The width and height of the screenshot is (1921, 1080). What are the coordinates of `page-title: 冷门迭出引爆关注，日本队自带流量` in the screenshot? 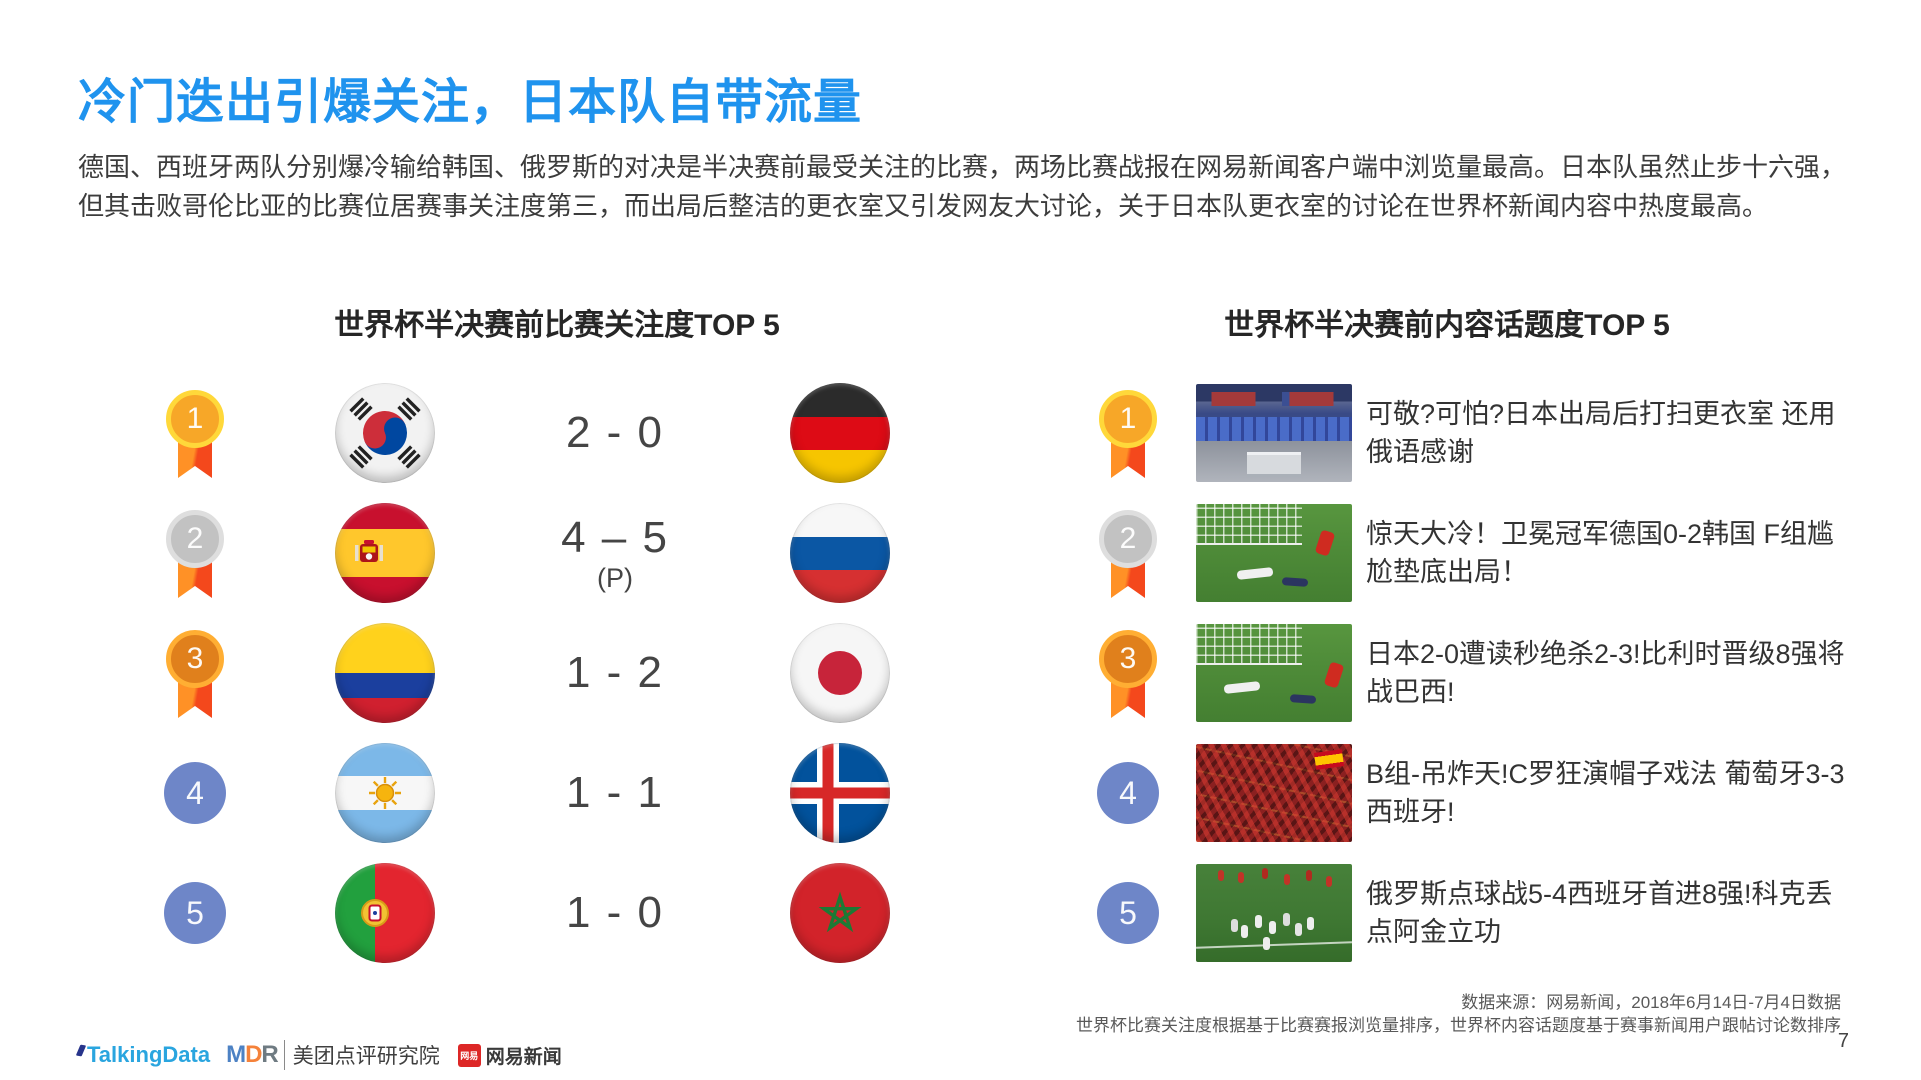 It's located at (470, 102).